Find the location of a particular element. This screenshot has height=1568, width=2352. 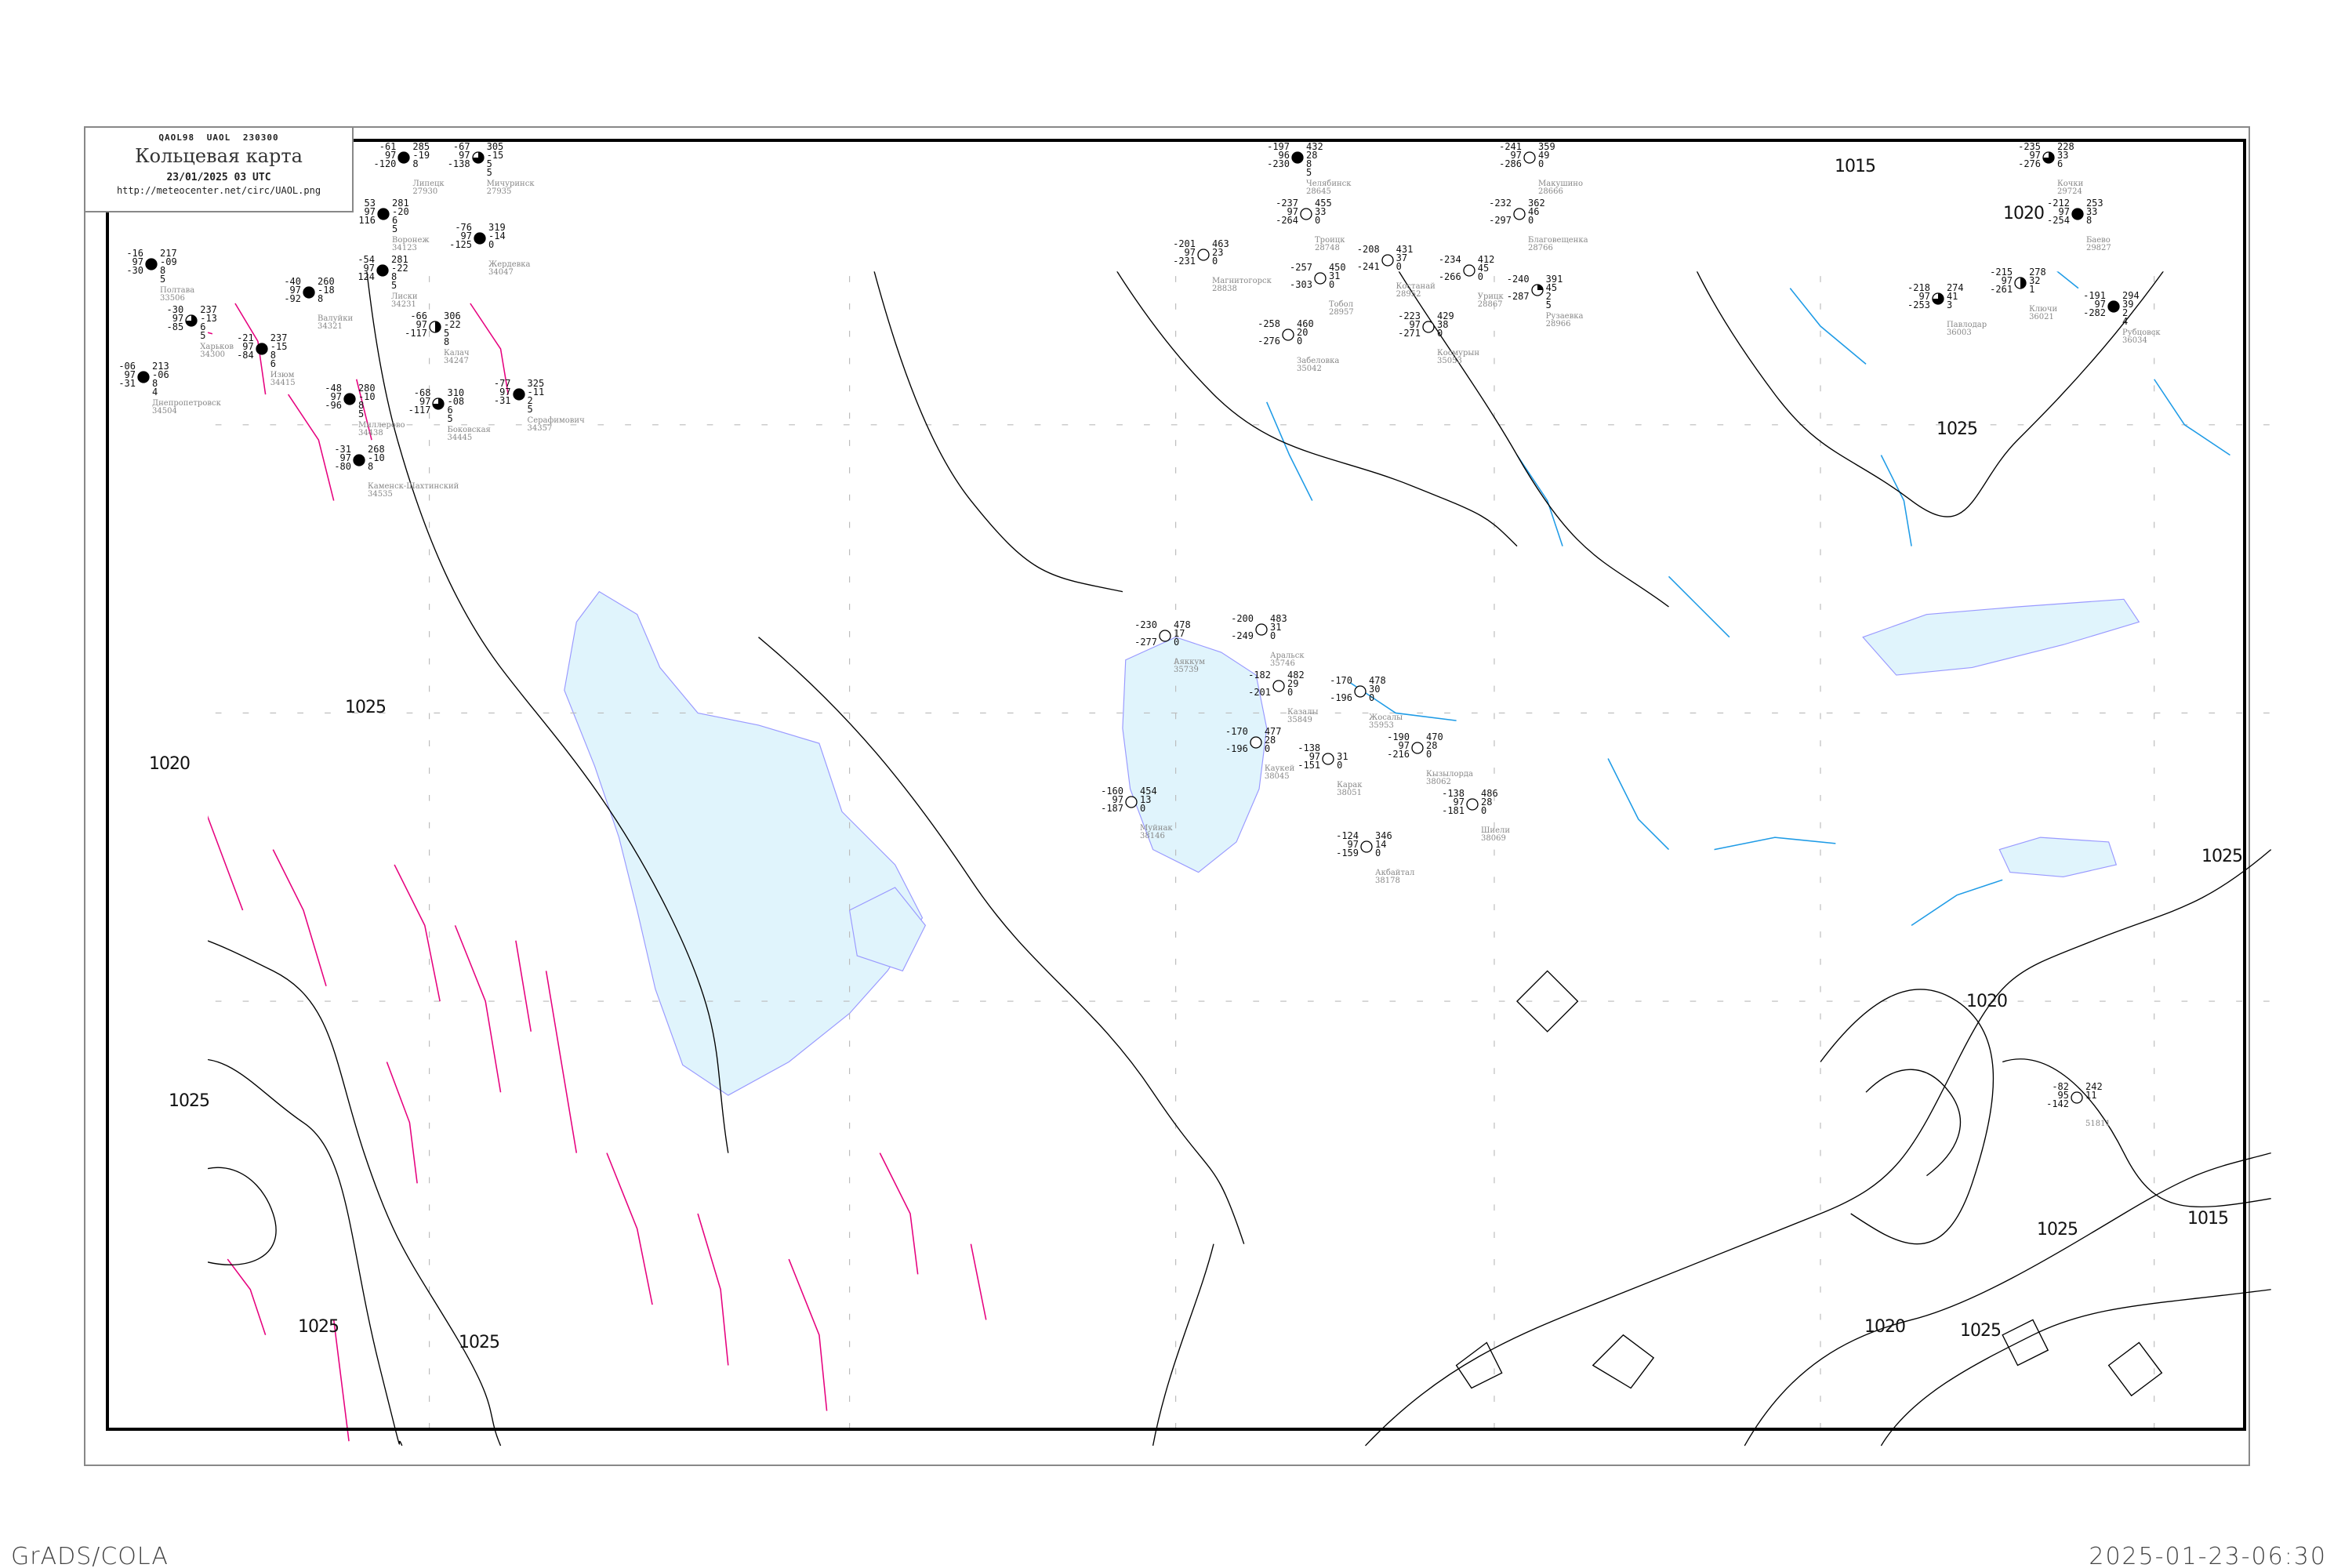

station-index: 38045 is located at coordinates (1277, 777).